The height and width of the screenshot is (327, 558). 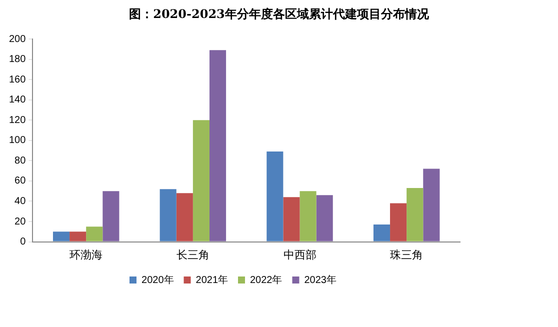 I want to click on y-tick-label: 20, so click(x=20, y=222).